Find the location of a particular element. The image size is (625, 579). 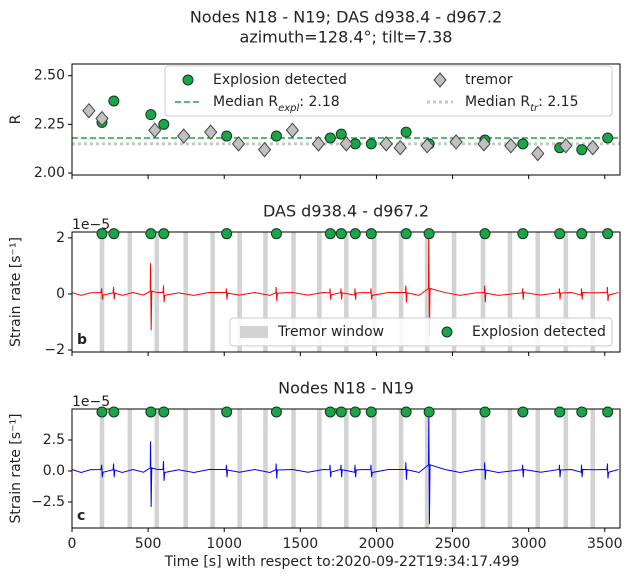

legend-label: tremor is located at coordinates (489, 80).